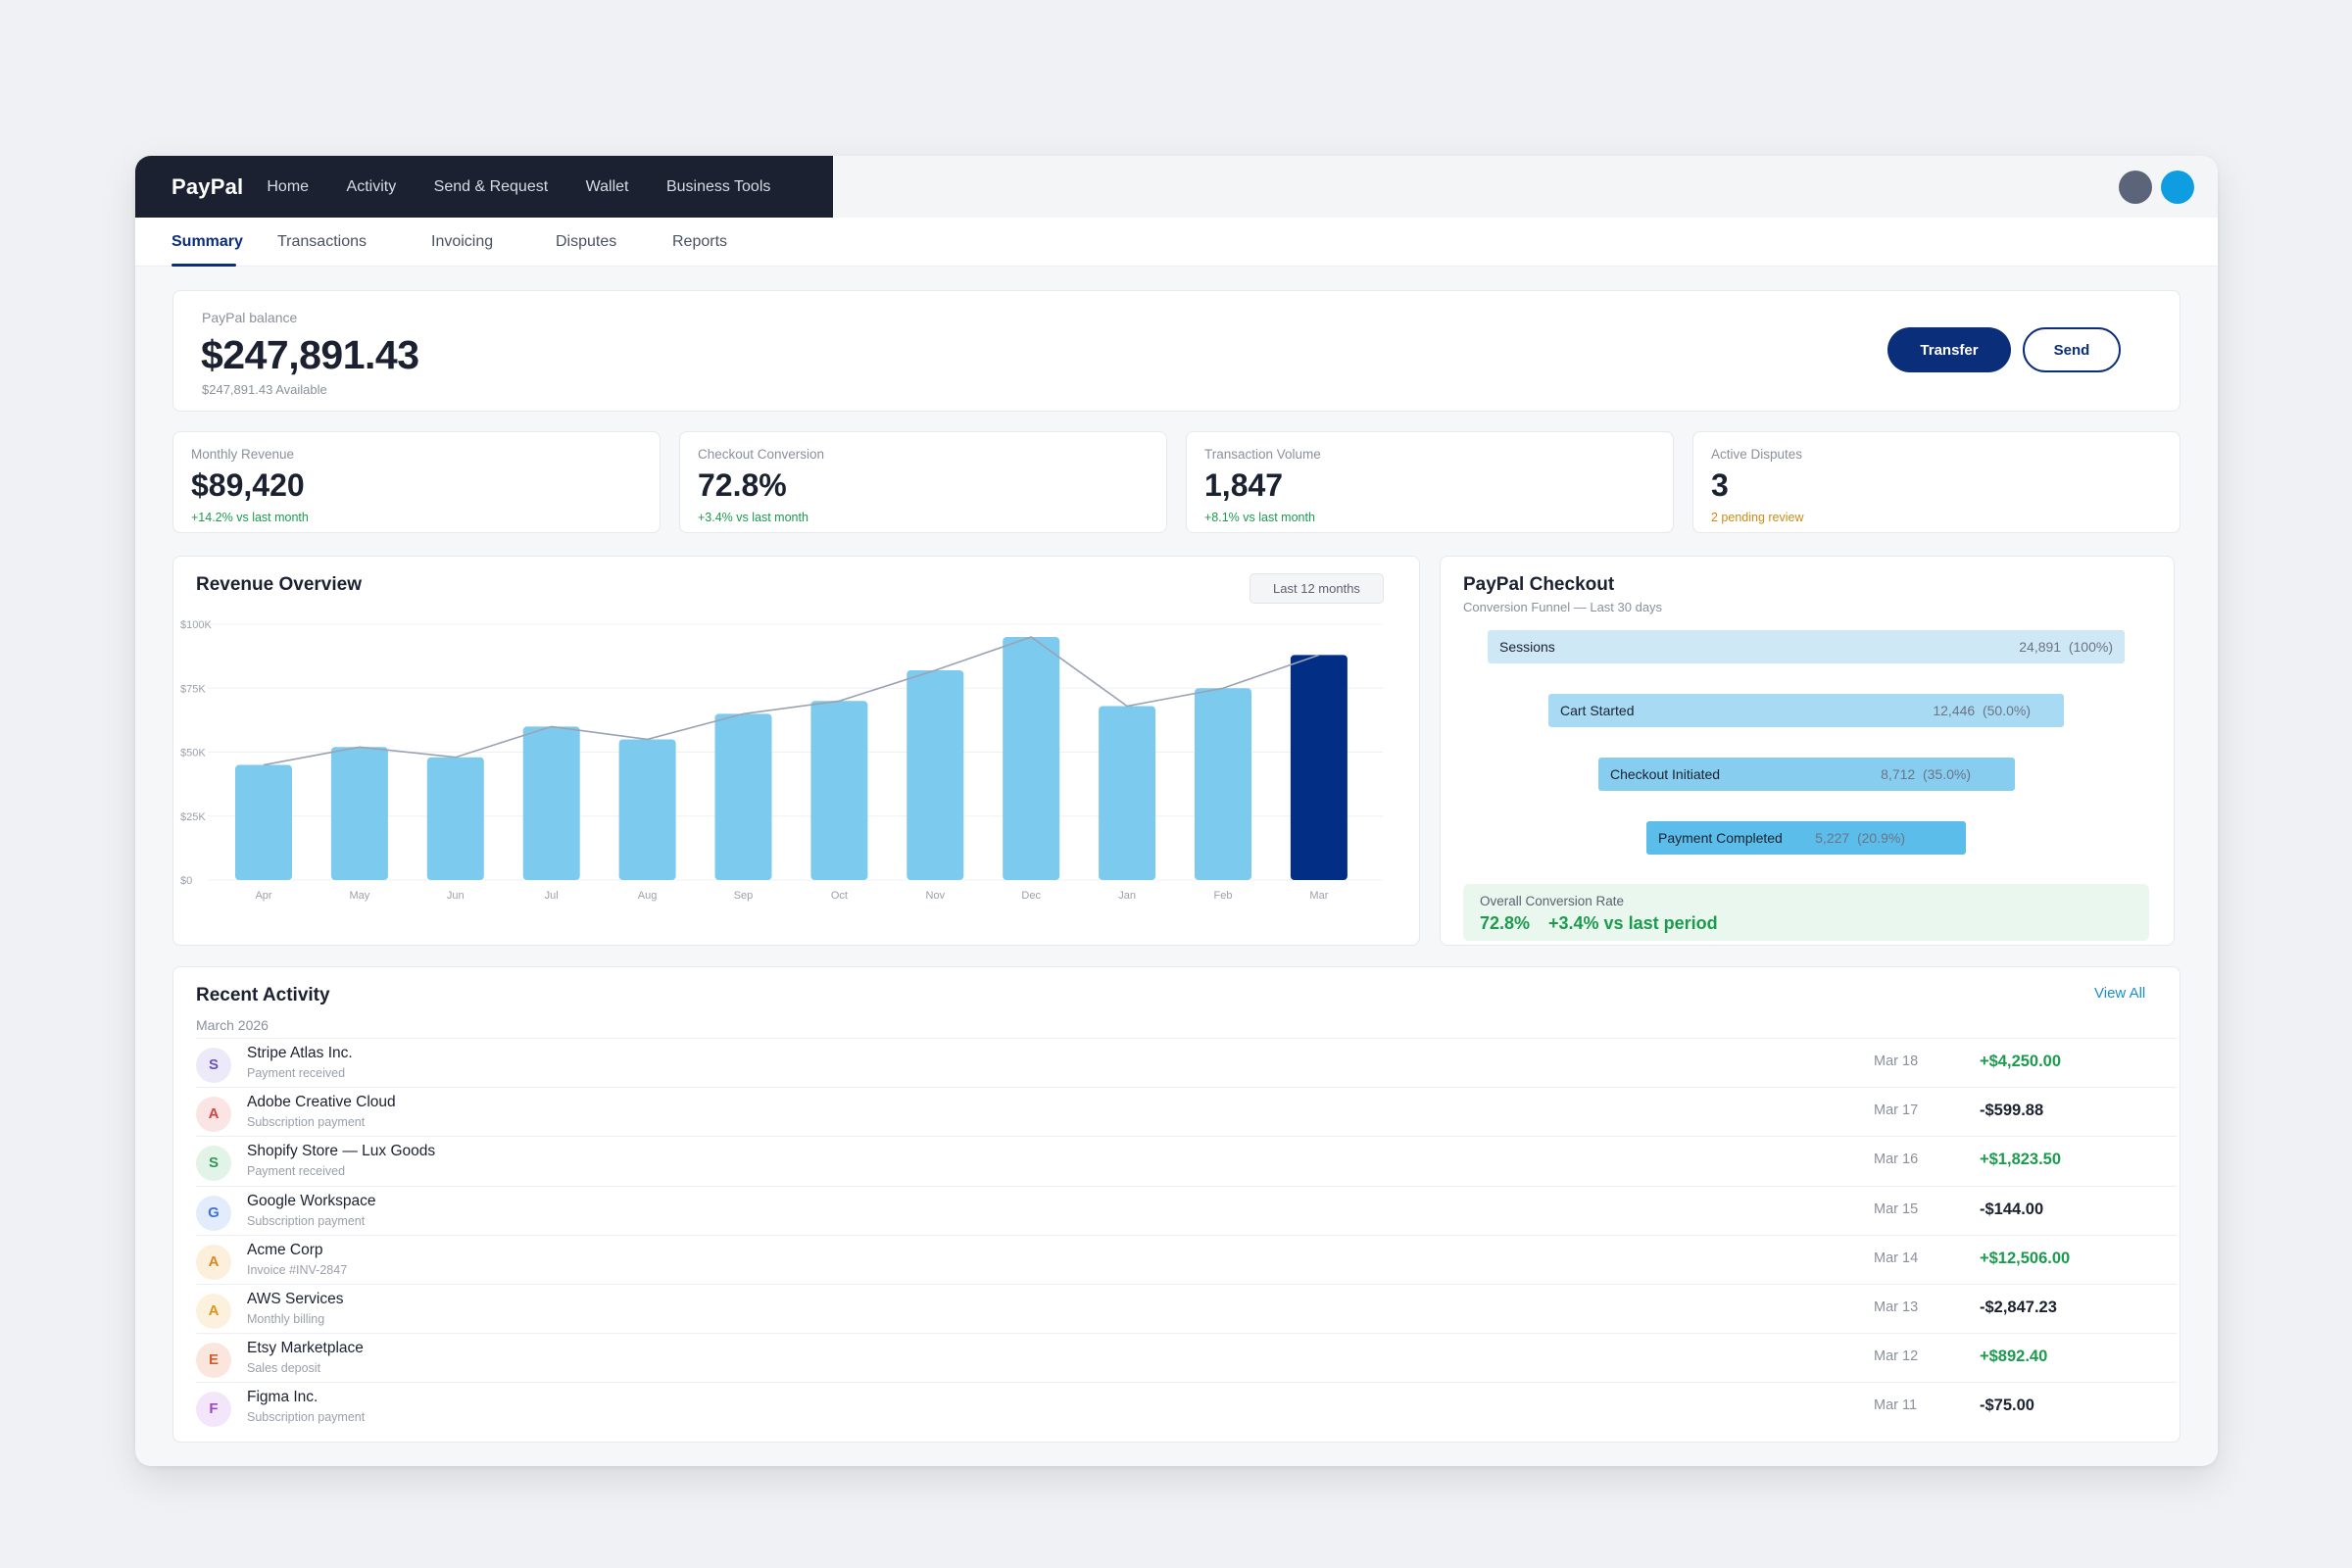 Image resolution: width=2352 pixels, height=1568 pixels. Describe the element at coordinates (207, 241) in the screenshot. I see `tab-summary: Summary` at that location.